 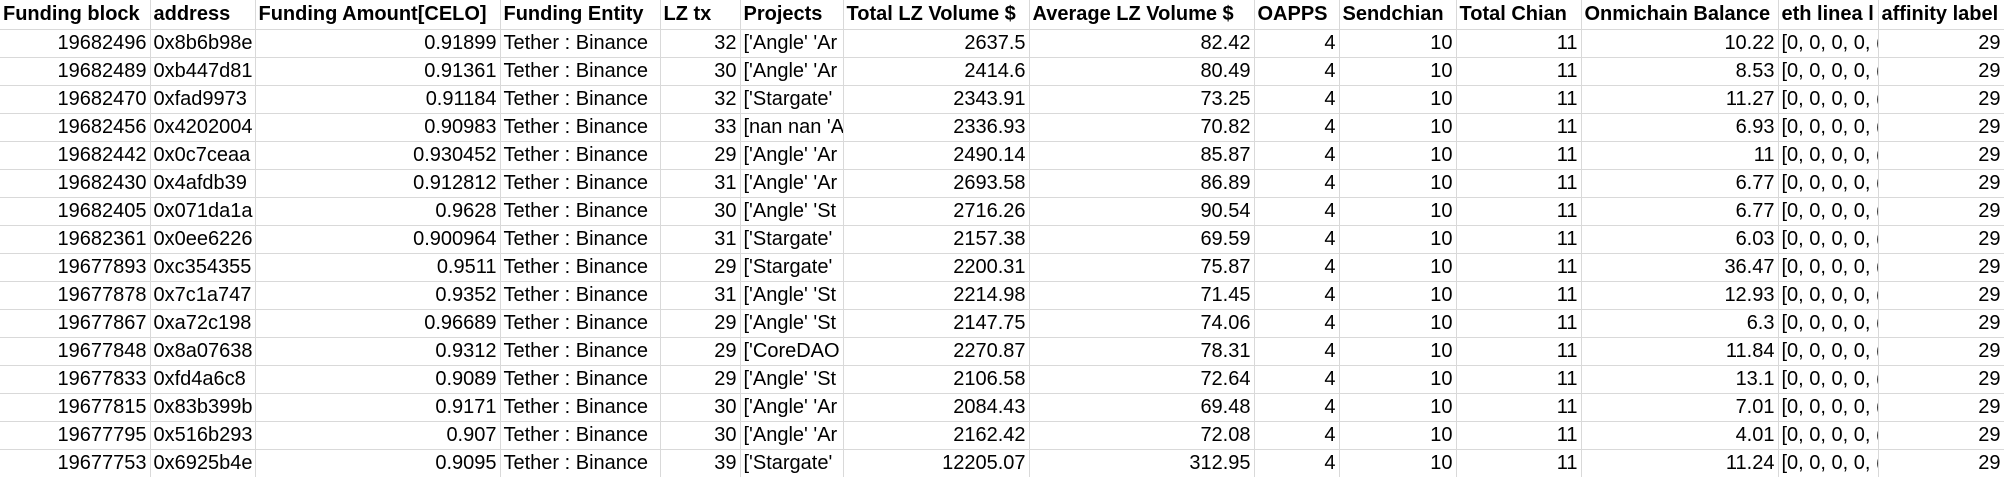 What do you see at coordinates (203, 435) in the screenshot?
I see `cell-address: 0x516b293` at bounding box center [203, 435].